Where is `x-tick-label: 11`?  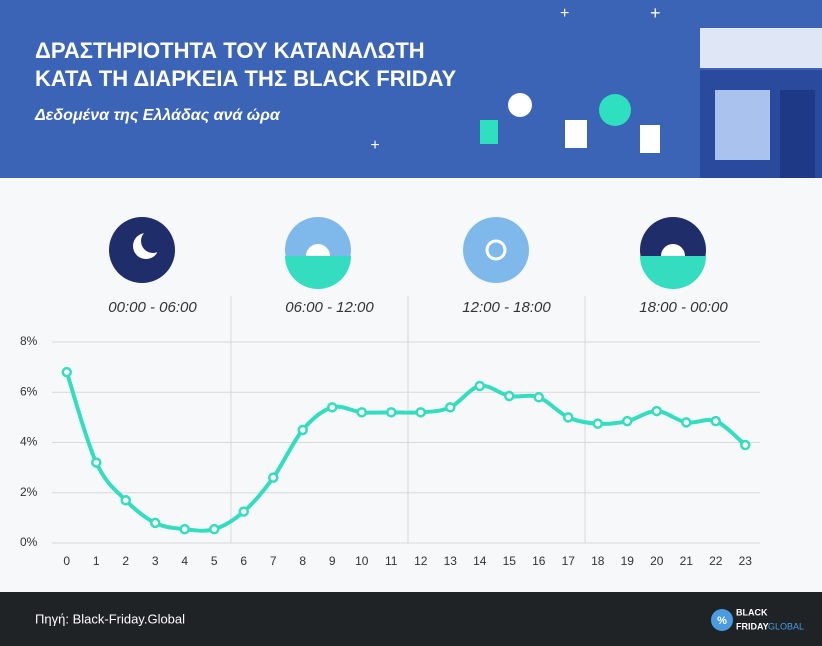 x-tick-label: 11 is located at coordinates (391, 561).